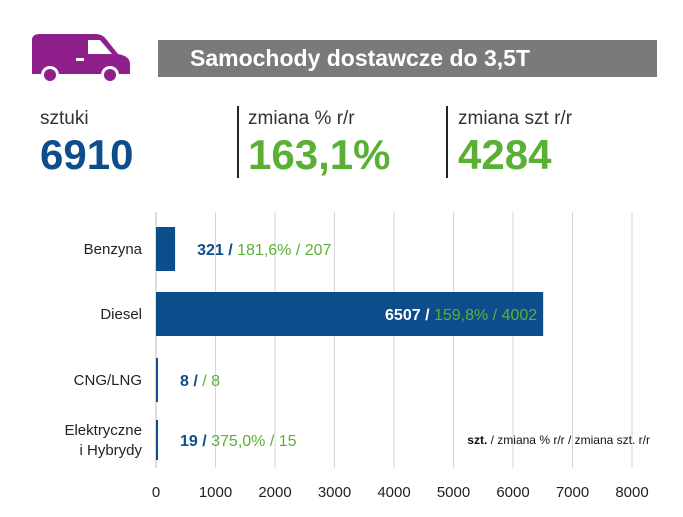  Describe the element at coordinates (572, 492) in the screenshot. I see `x-tick-label: 7000` at that location.